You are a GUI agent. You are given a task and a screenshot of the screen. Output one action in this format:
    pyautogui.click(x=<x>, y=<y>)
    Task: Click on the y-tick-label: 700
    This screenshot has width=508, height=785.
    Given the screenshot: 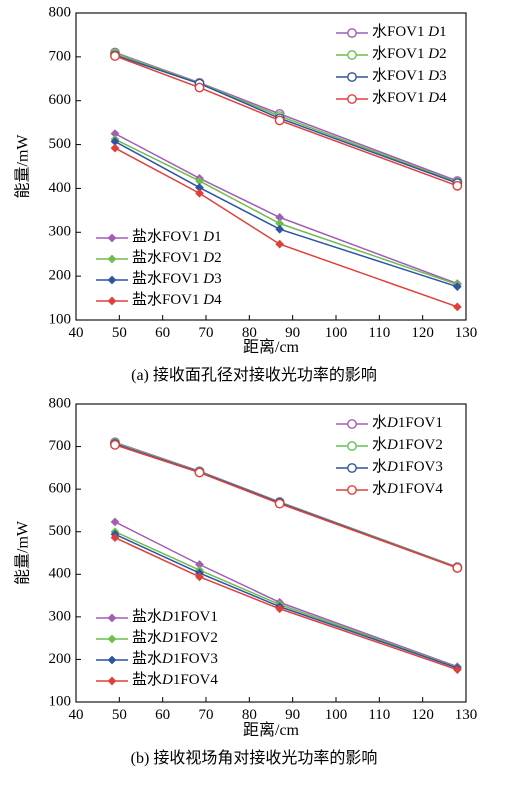 What is the action you would take?
    pyautogui.click(x=60, y=446)
    